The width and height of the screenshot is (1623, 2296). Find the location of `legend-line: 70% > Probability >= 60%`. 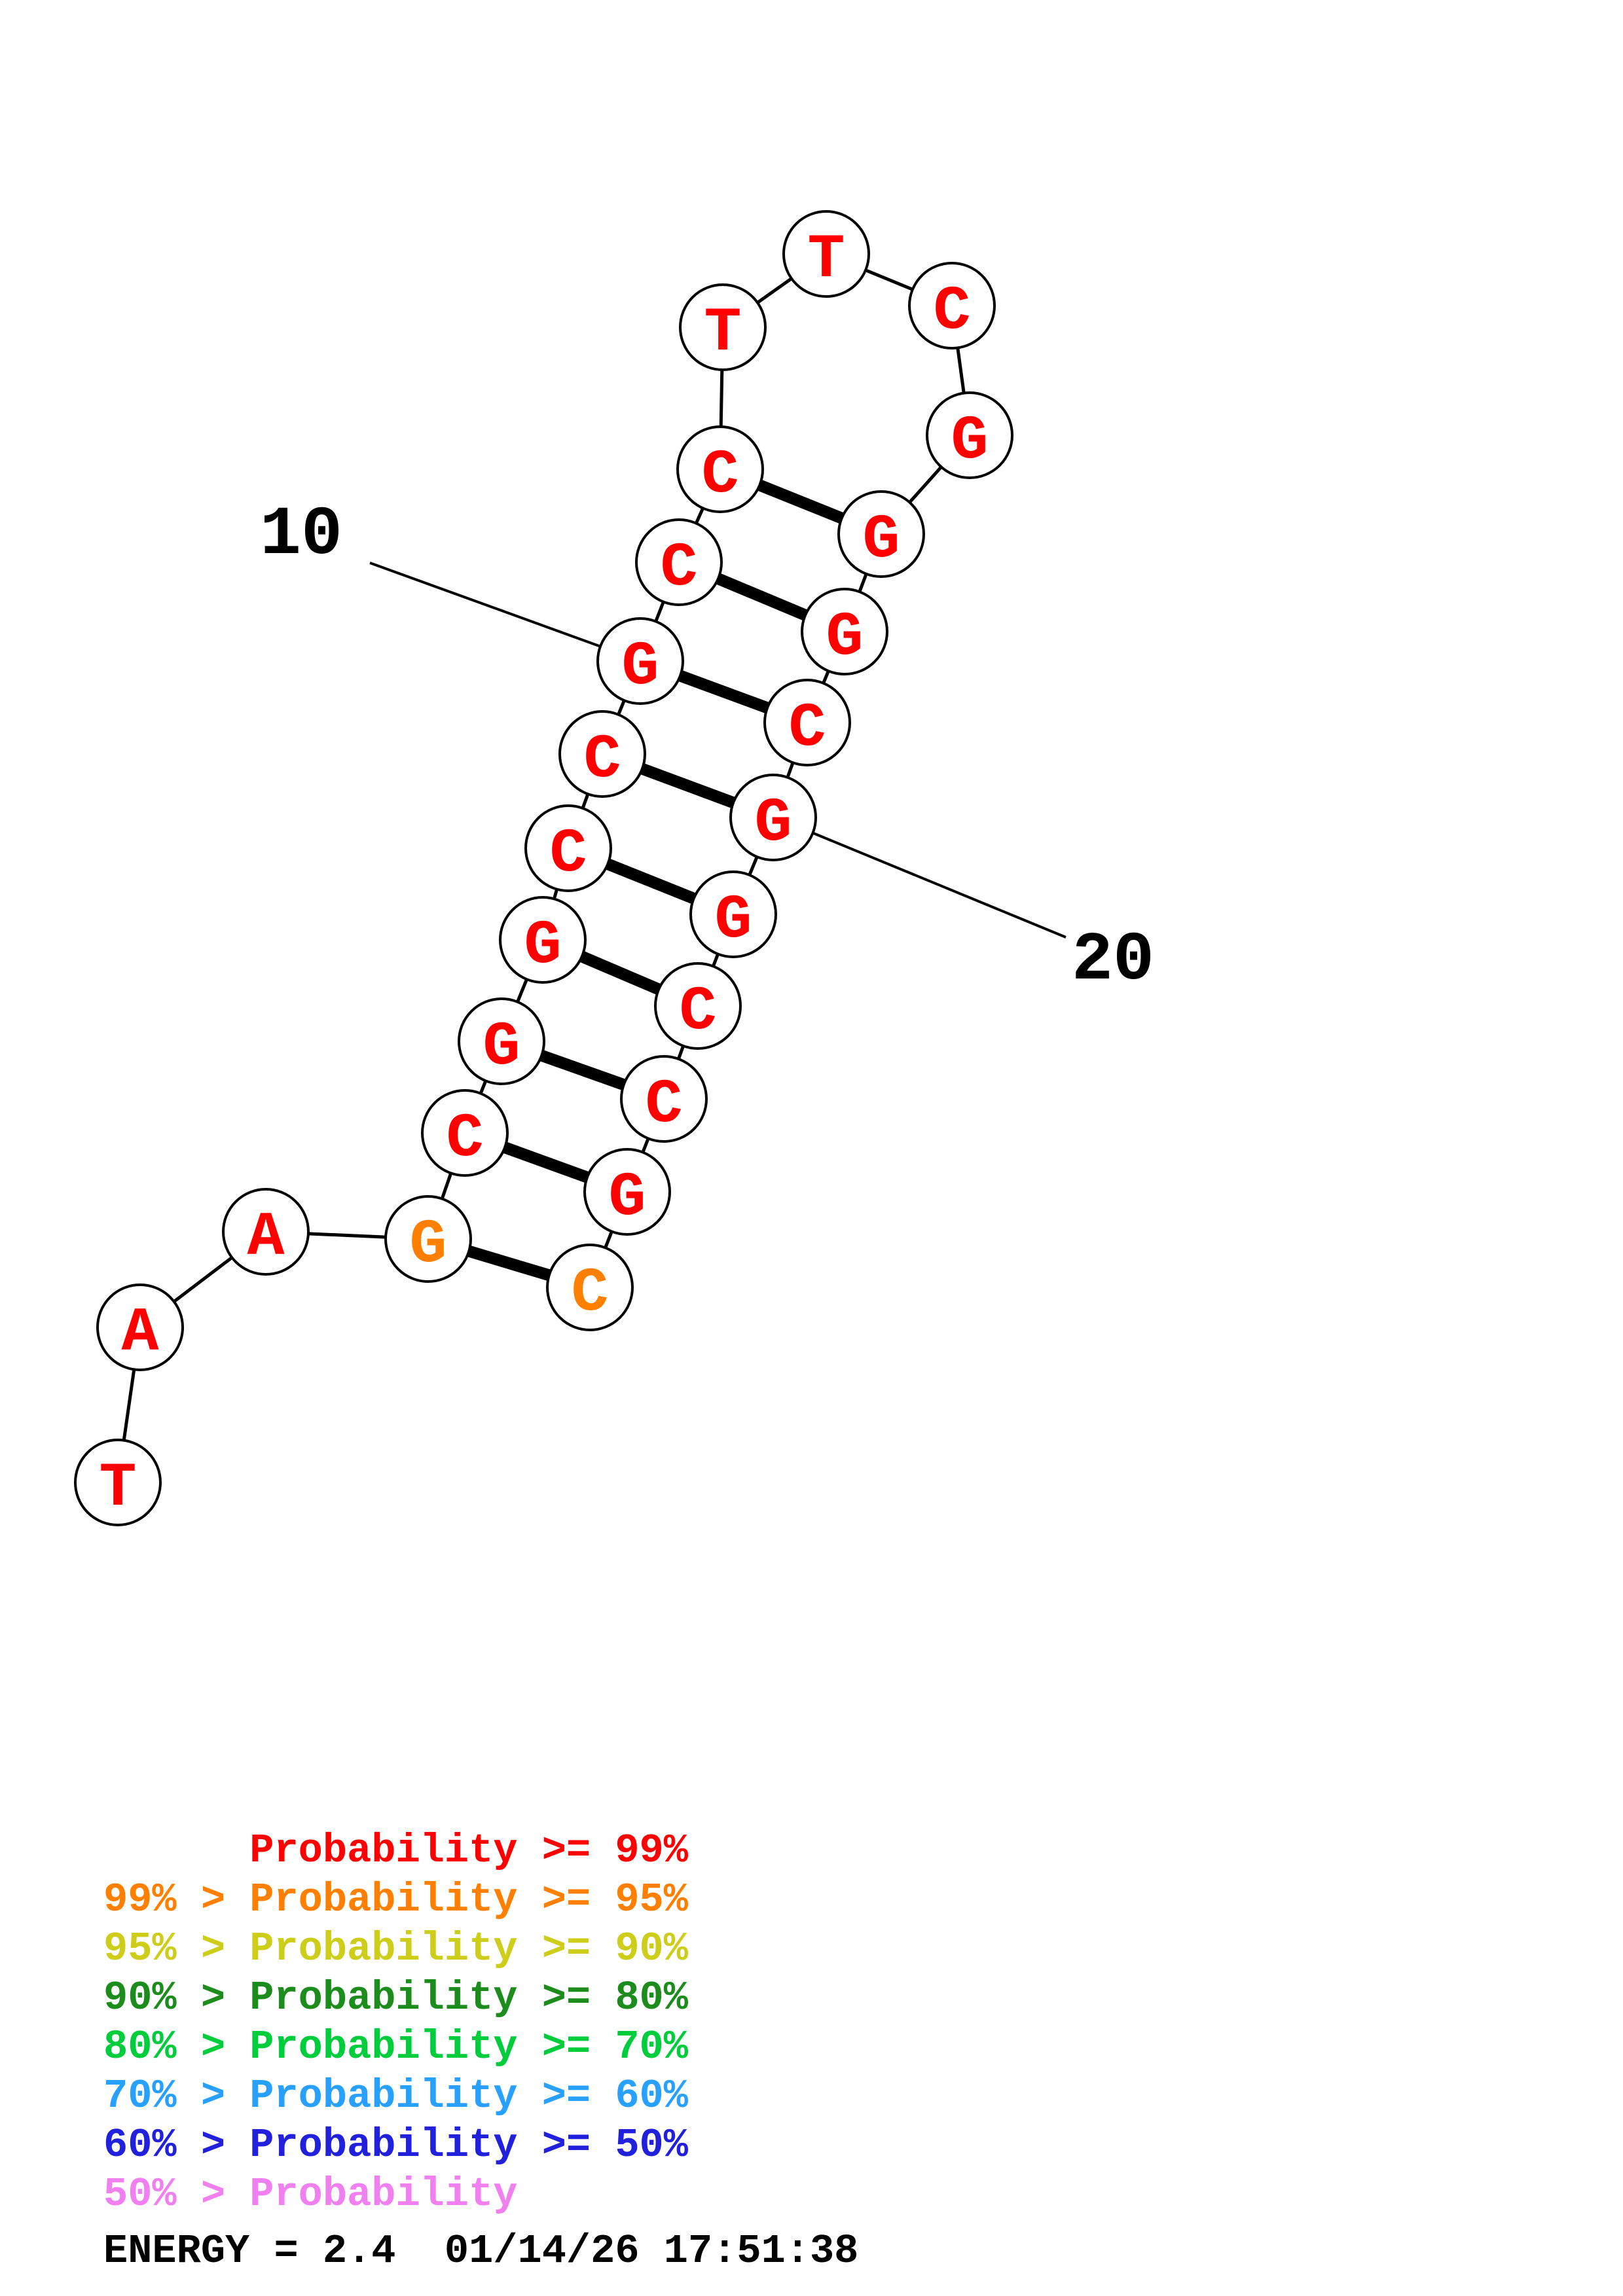

legend-line: 70% > Probability >= 60% is located at coordinates (395, 2096).